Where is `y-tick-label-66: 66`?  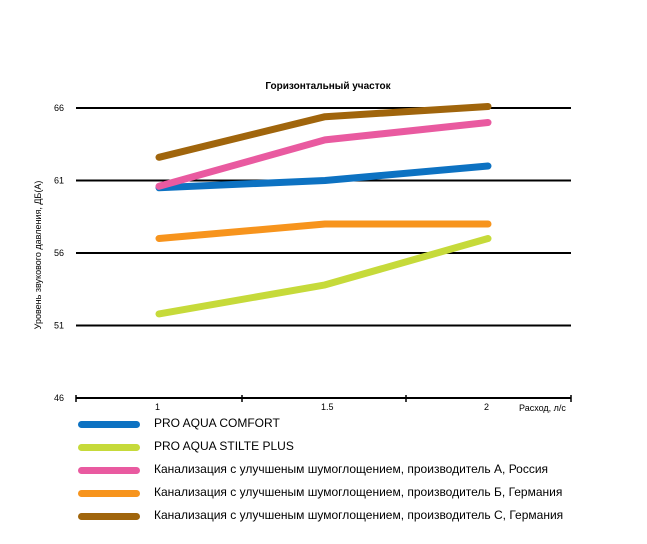 y-tick-label-66: 66 is located at coordinates (59, 108).